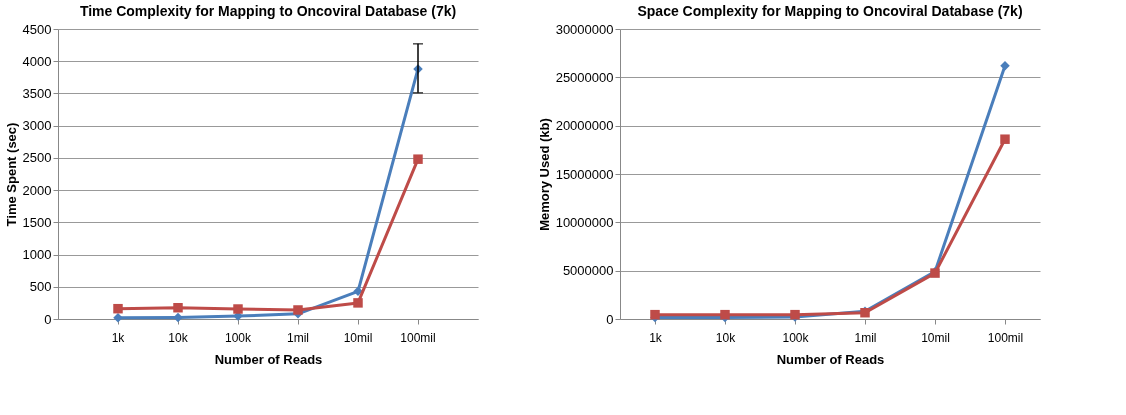  I want to click on y-tick-label: 25000000, so click(584, 77).